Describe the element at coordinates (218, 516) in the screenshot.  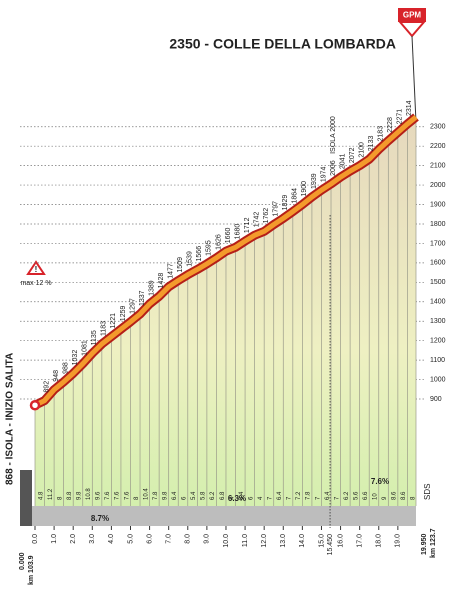
I see `base-strip` at that location.